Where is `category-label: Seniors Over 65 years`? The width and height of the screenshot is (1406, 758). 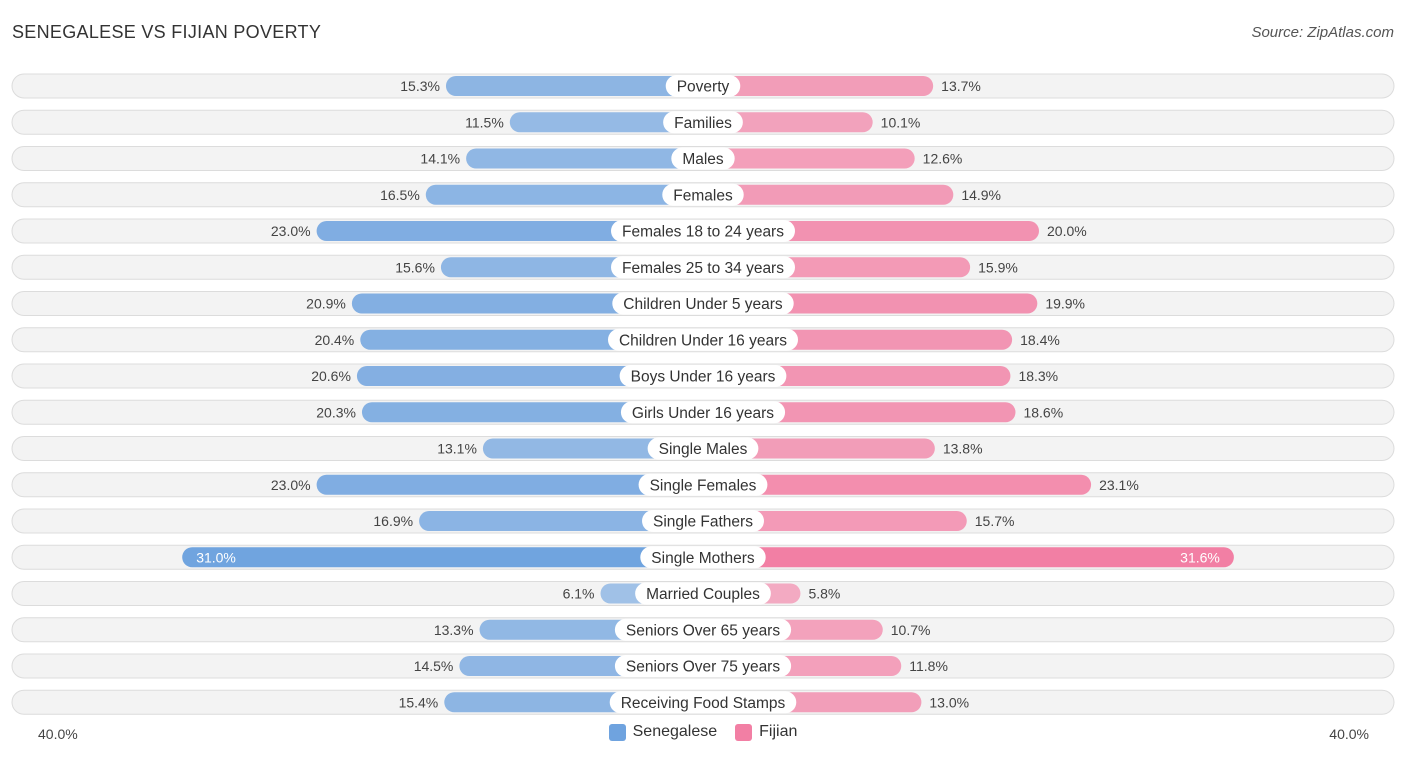
category-label: Seniors Over 65 years is located at coordinates (703, 630).